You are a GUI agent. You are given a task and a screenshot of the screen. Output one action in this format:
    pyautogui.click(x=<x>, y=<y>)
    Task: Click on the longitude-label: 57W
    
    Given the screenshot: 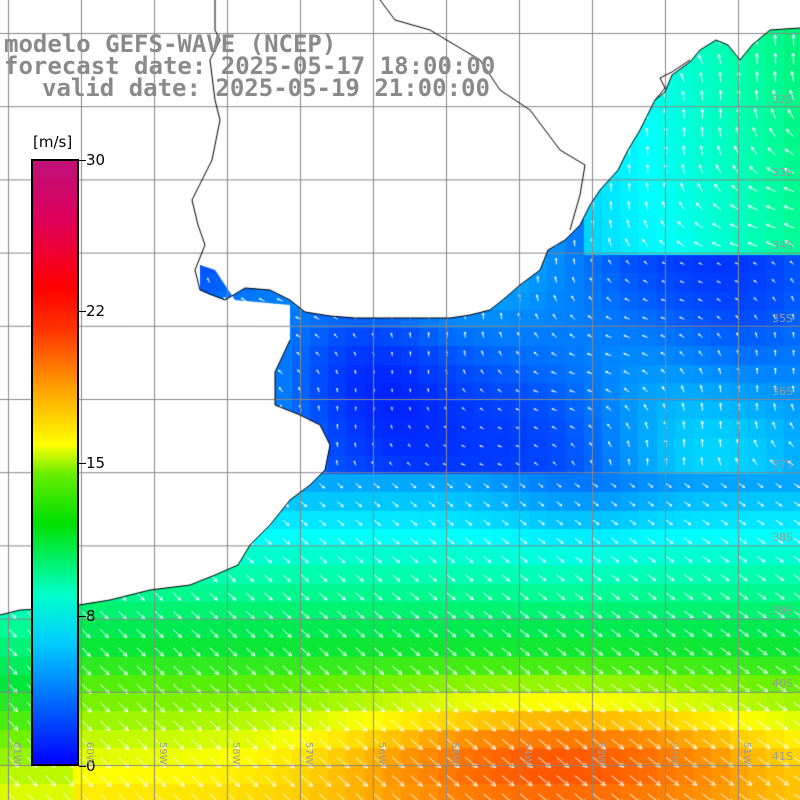 What is the action you would take?
    pyautogui.click(x=308, y=753)
    